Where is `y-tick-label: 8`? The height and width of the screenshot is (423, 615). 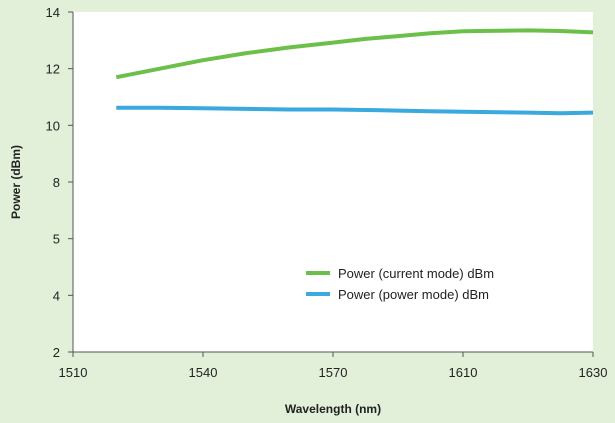
y-tick-label: 8 is located at coordinates (56, 182).